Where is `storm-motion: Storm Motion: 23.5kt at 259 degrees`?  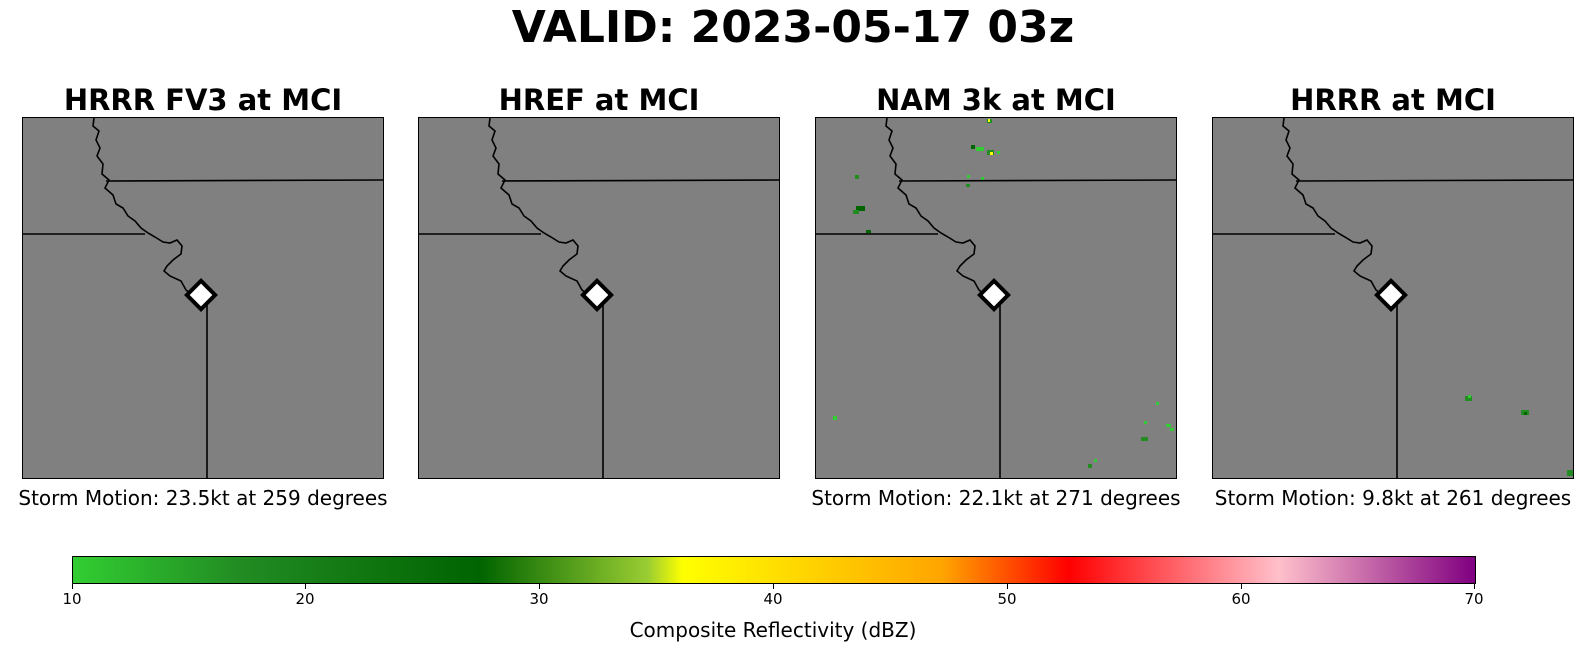
storm-motion: Storm Motion: 23.5kt at 259 degrees is located at coordinates (203, 498).